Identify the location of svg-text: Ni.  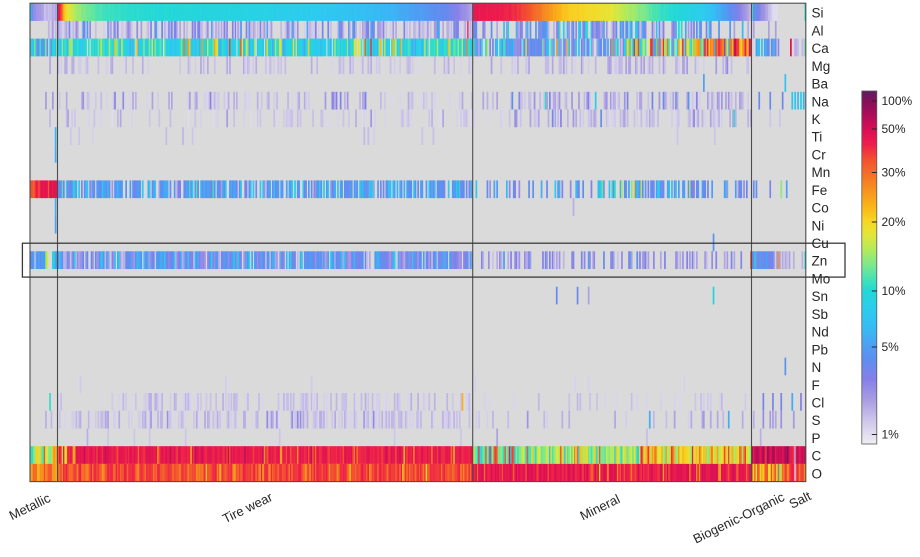
(818, 225).